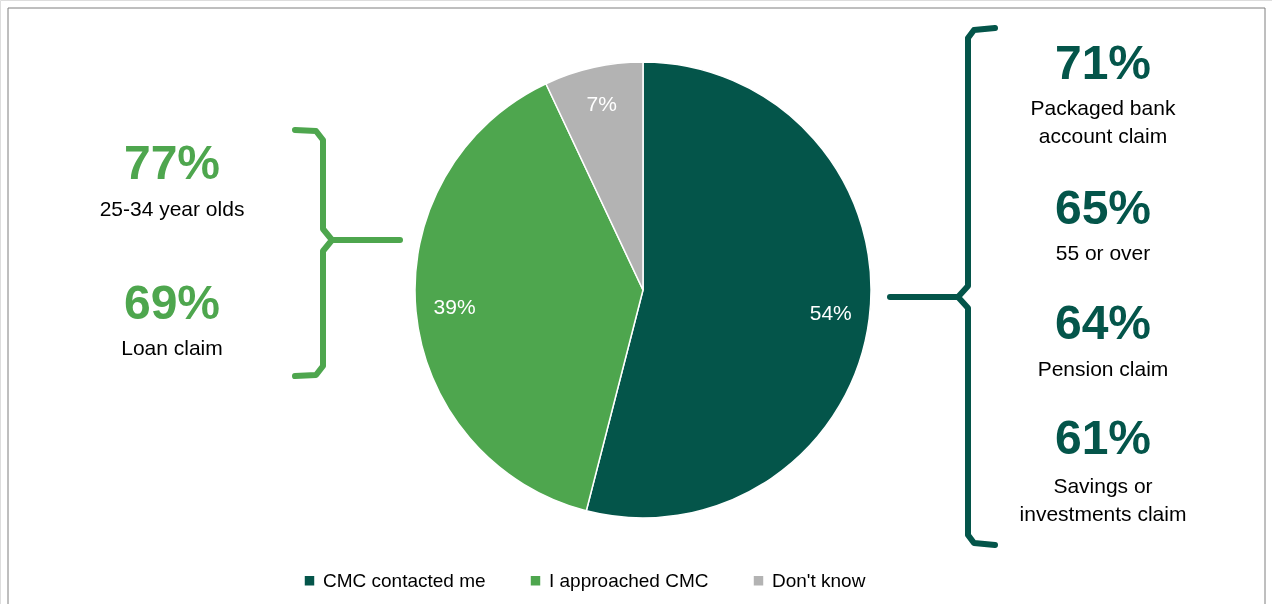  I want to click on legend-label: Don't know, so click(819, 580).